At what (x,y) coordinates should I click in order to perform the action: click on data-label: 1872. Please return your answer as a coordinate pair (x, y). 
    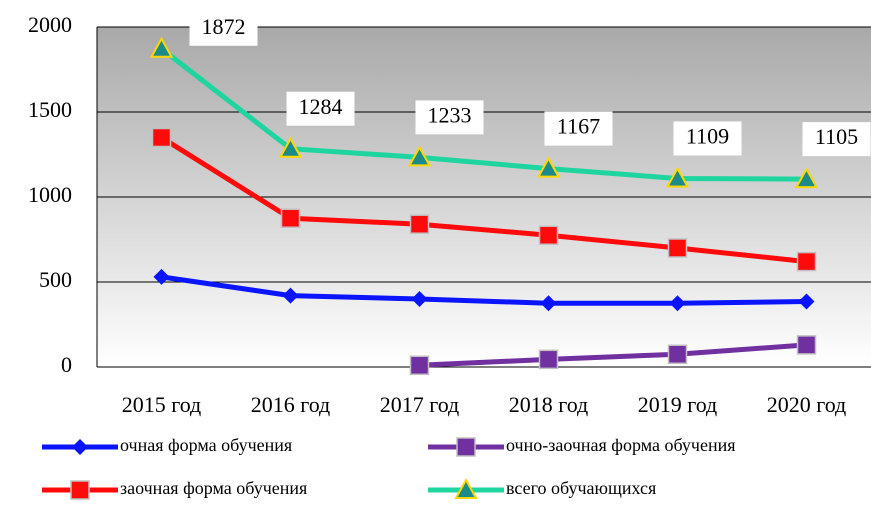
    Looking at the image, I should click on (224, 26).